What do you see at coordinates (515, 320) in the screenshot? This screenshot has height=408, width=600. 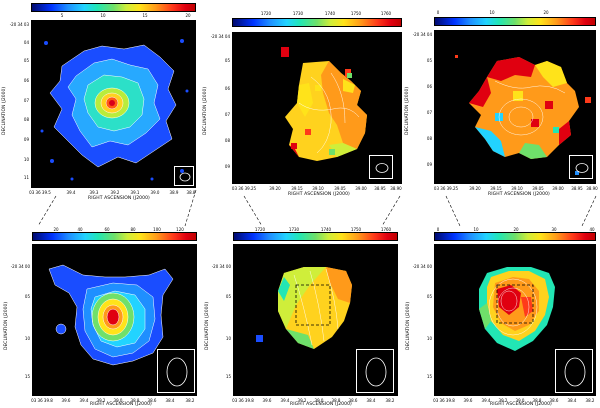 I see `dispersion-map` at bounding box center [515, 320].